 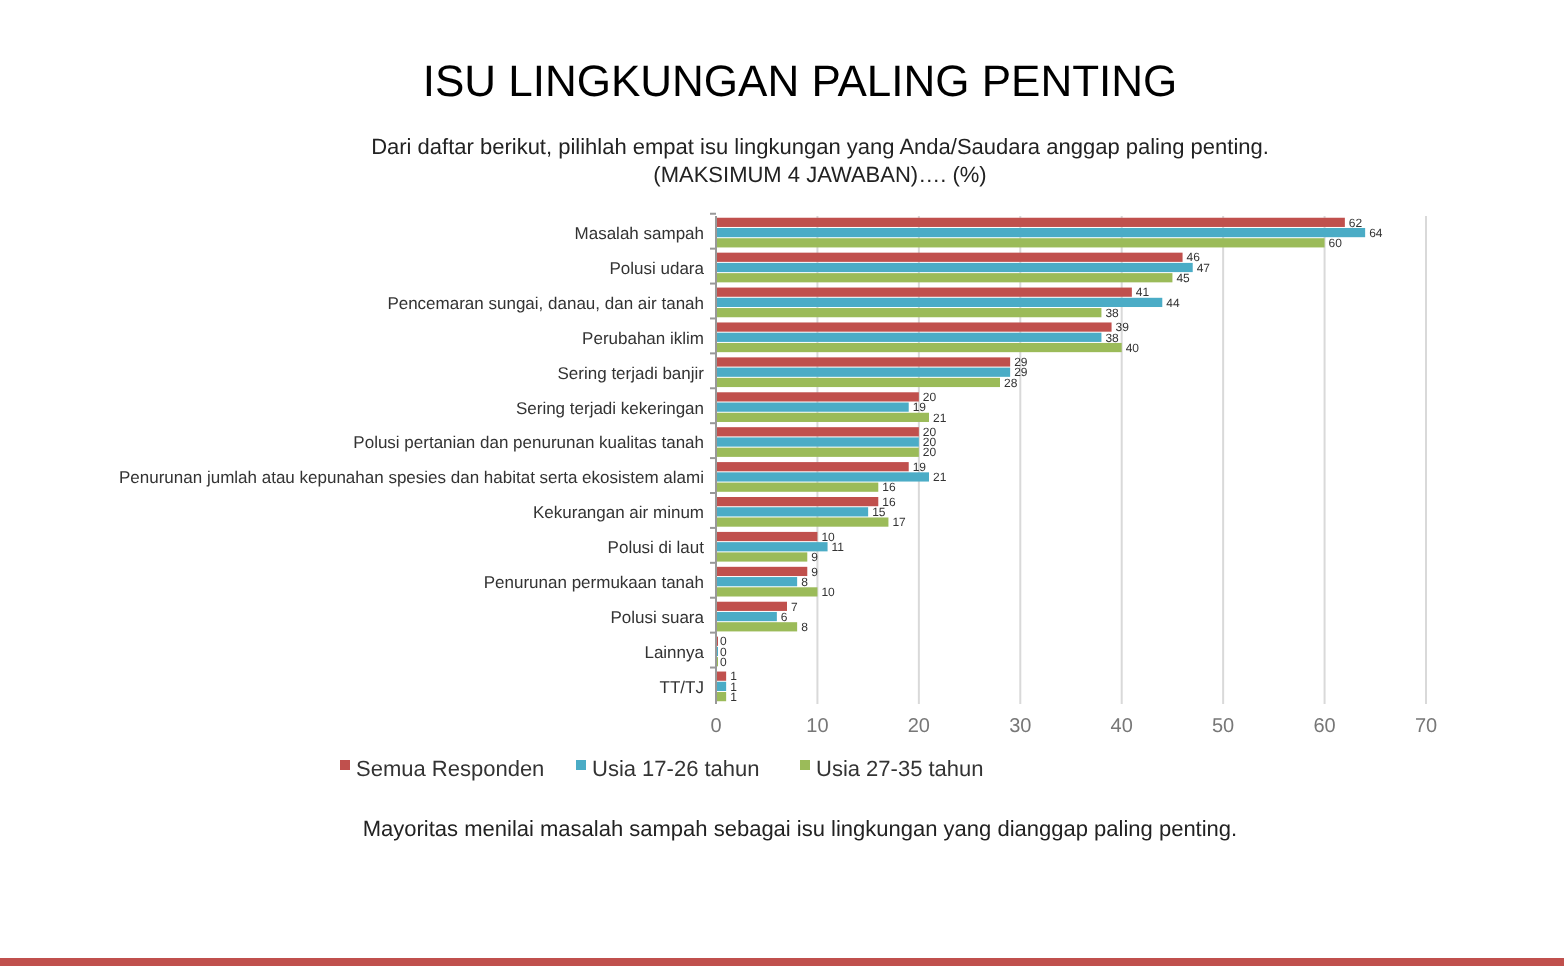 I want to click on y-tick-label: Kekurangan air minum, so click(x=618, y=512).